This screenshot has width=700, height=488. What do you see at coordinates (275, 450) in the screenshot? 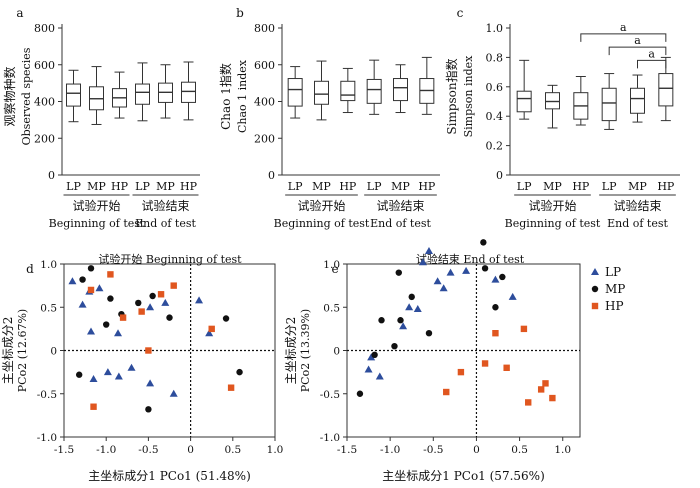
I see `x-tick-label: 1.0` at bounding box center [275, 450].